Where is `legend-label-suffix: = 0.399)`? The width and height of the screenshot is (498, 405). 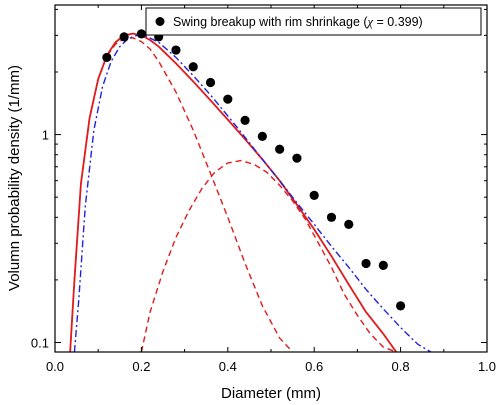 legend-label-suffix: = 0.399) is located at coordinates (398, 22).